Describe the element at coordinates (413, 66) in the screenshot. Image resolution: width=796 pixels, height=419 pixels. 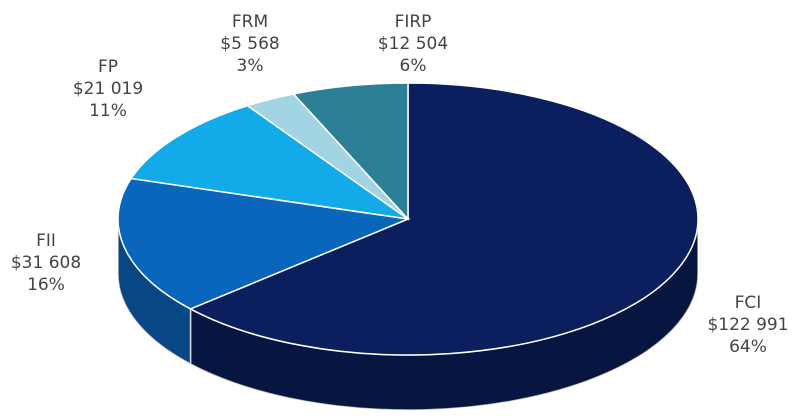
I see `percent-label: 6%` at that location.